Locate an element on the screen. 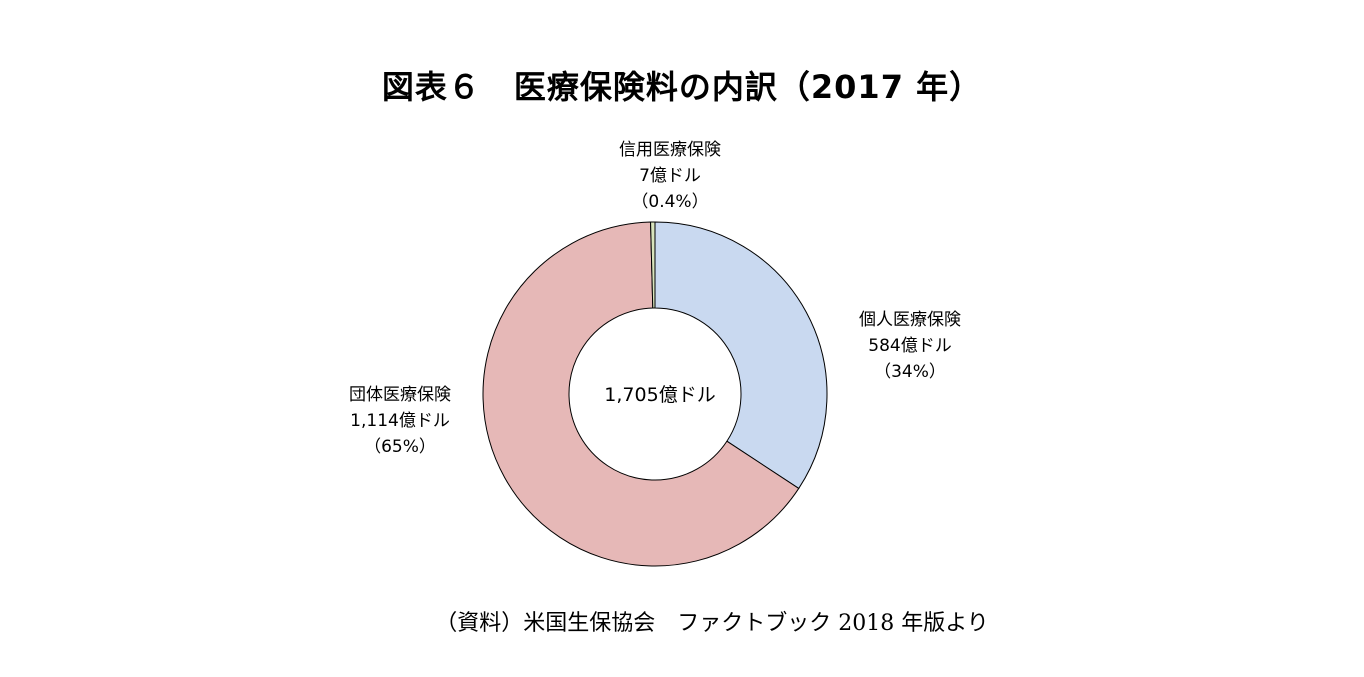 The width and height of the screenshot is (1364, 677). slice-label-credit: 信用医療保険 7億ドル （0.4%） is located at coordinates (670, 176).